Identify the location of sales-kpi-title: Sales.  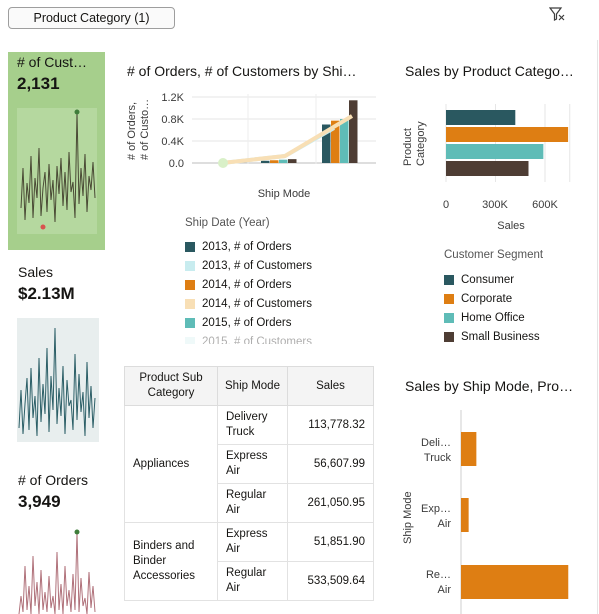
(36, 272).